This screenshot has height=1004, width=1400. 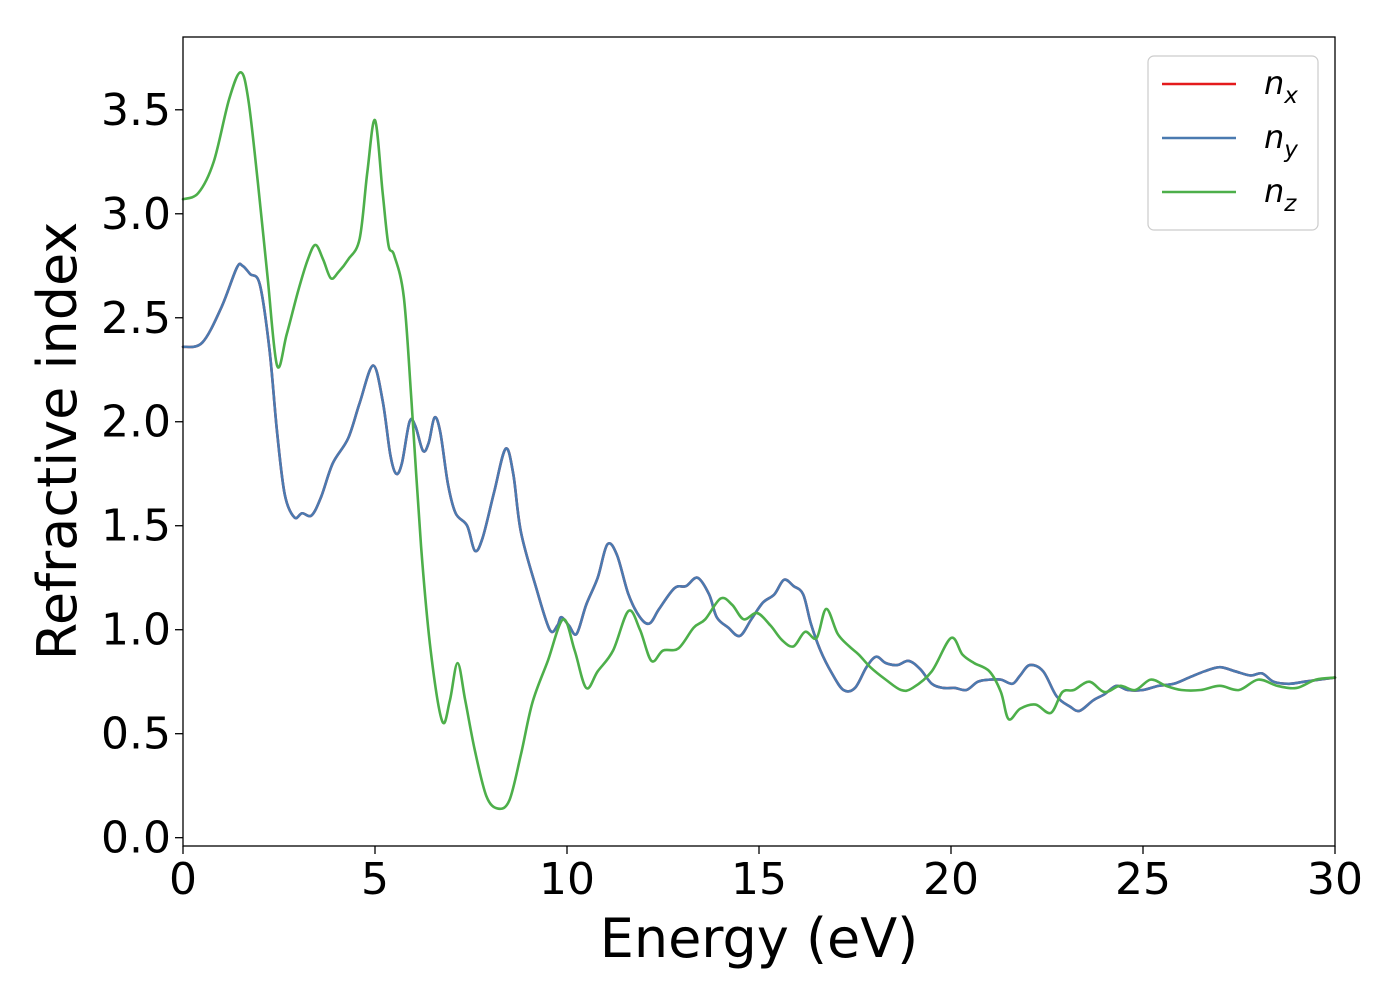 I want to click on legend-box, so click(x=1233, y=143).